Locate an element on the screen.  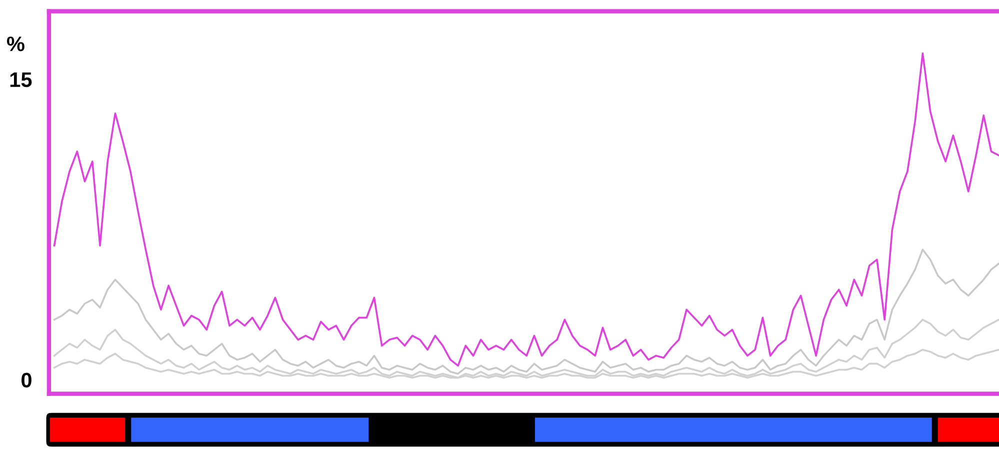
y-axis-title: % is located at coordinates (15, 44).